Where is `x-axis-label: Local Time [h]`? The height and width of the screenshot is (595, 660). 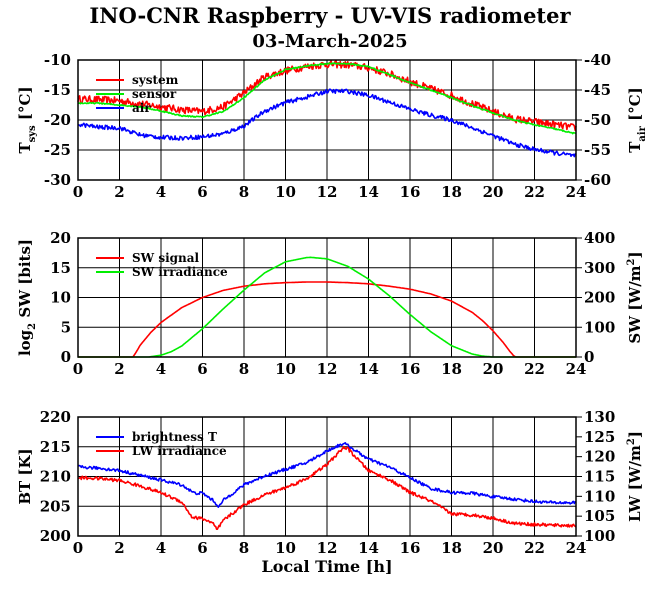
x-axis-label: Local Time [h] is located at coordinates (326, 566).